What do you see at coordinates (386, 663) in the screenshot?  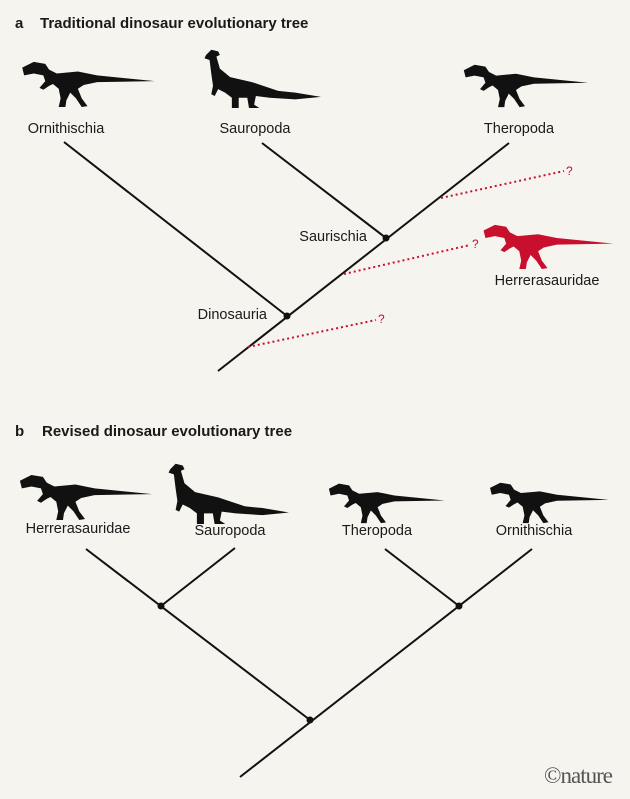 I see `branch-ornithischia-trunk` at bounding box center [386, 663].